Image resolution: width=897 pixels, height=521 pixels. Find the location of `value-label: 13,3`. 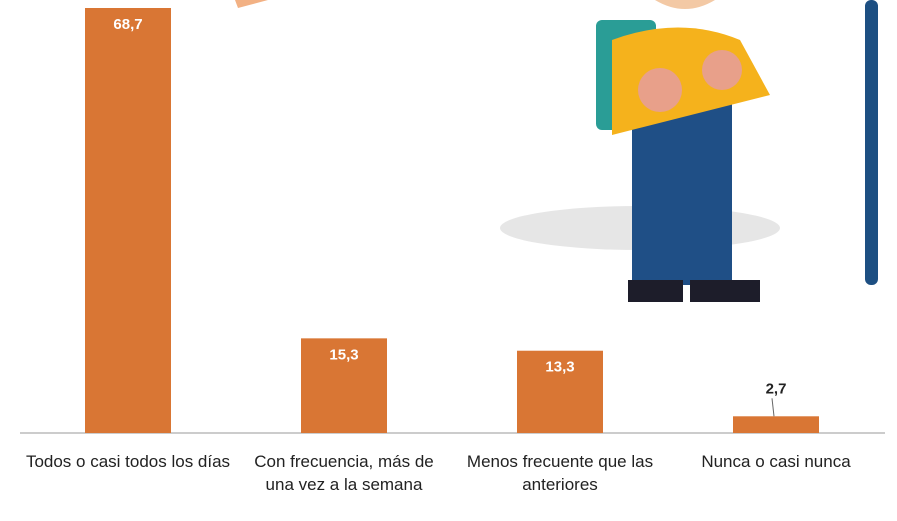

value-label: 13,3 is located at coordinates (559, 367).